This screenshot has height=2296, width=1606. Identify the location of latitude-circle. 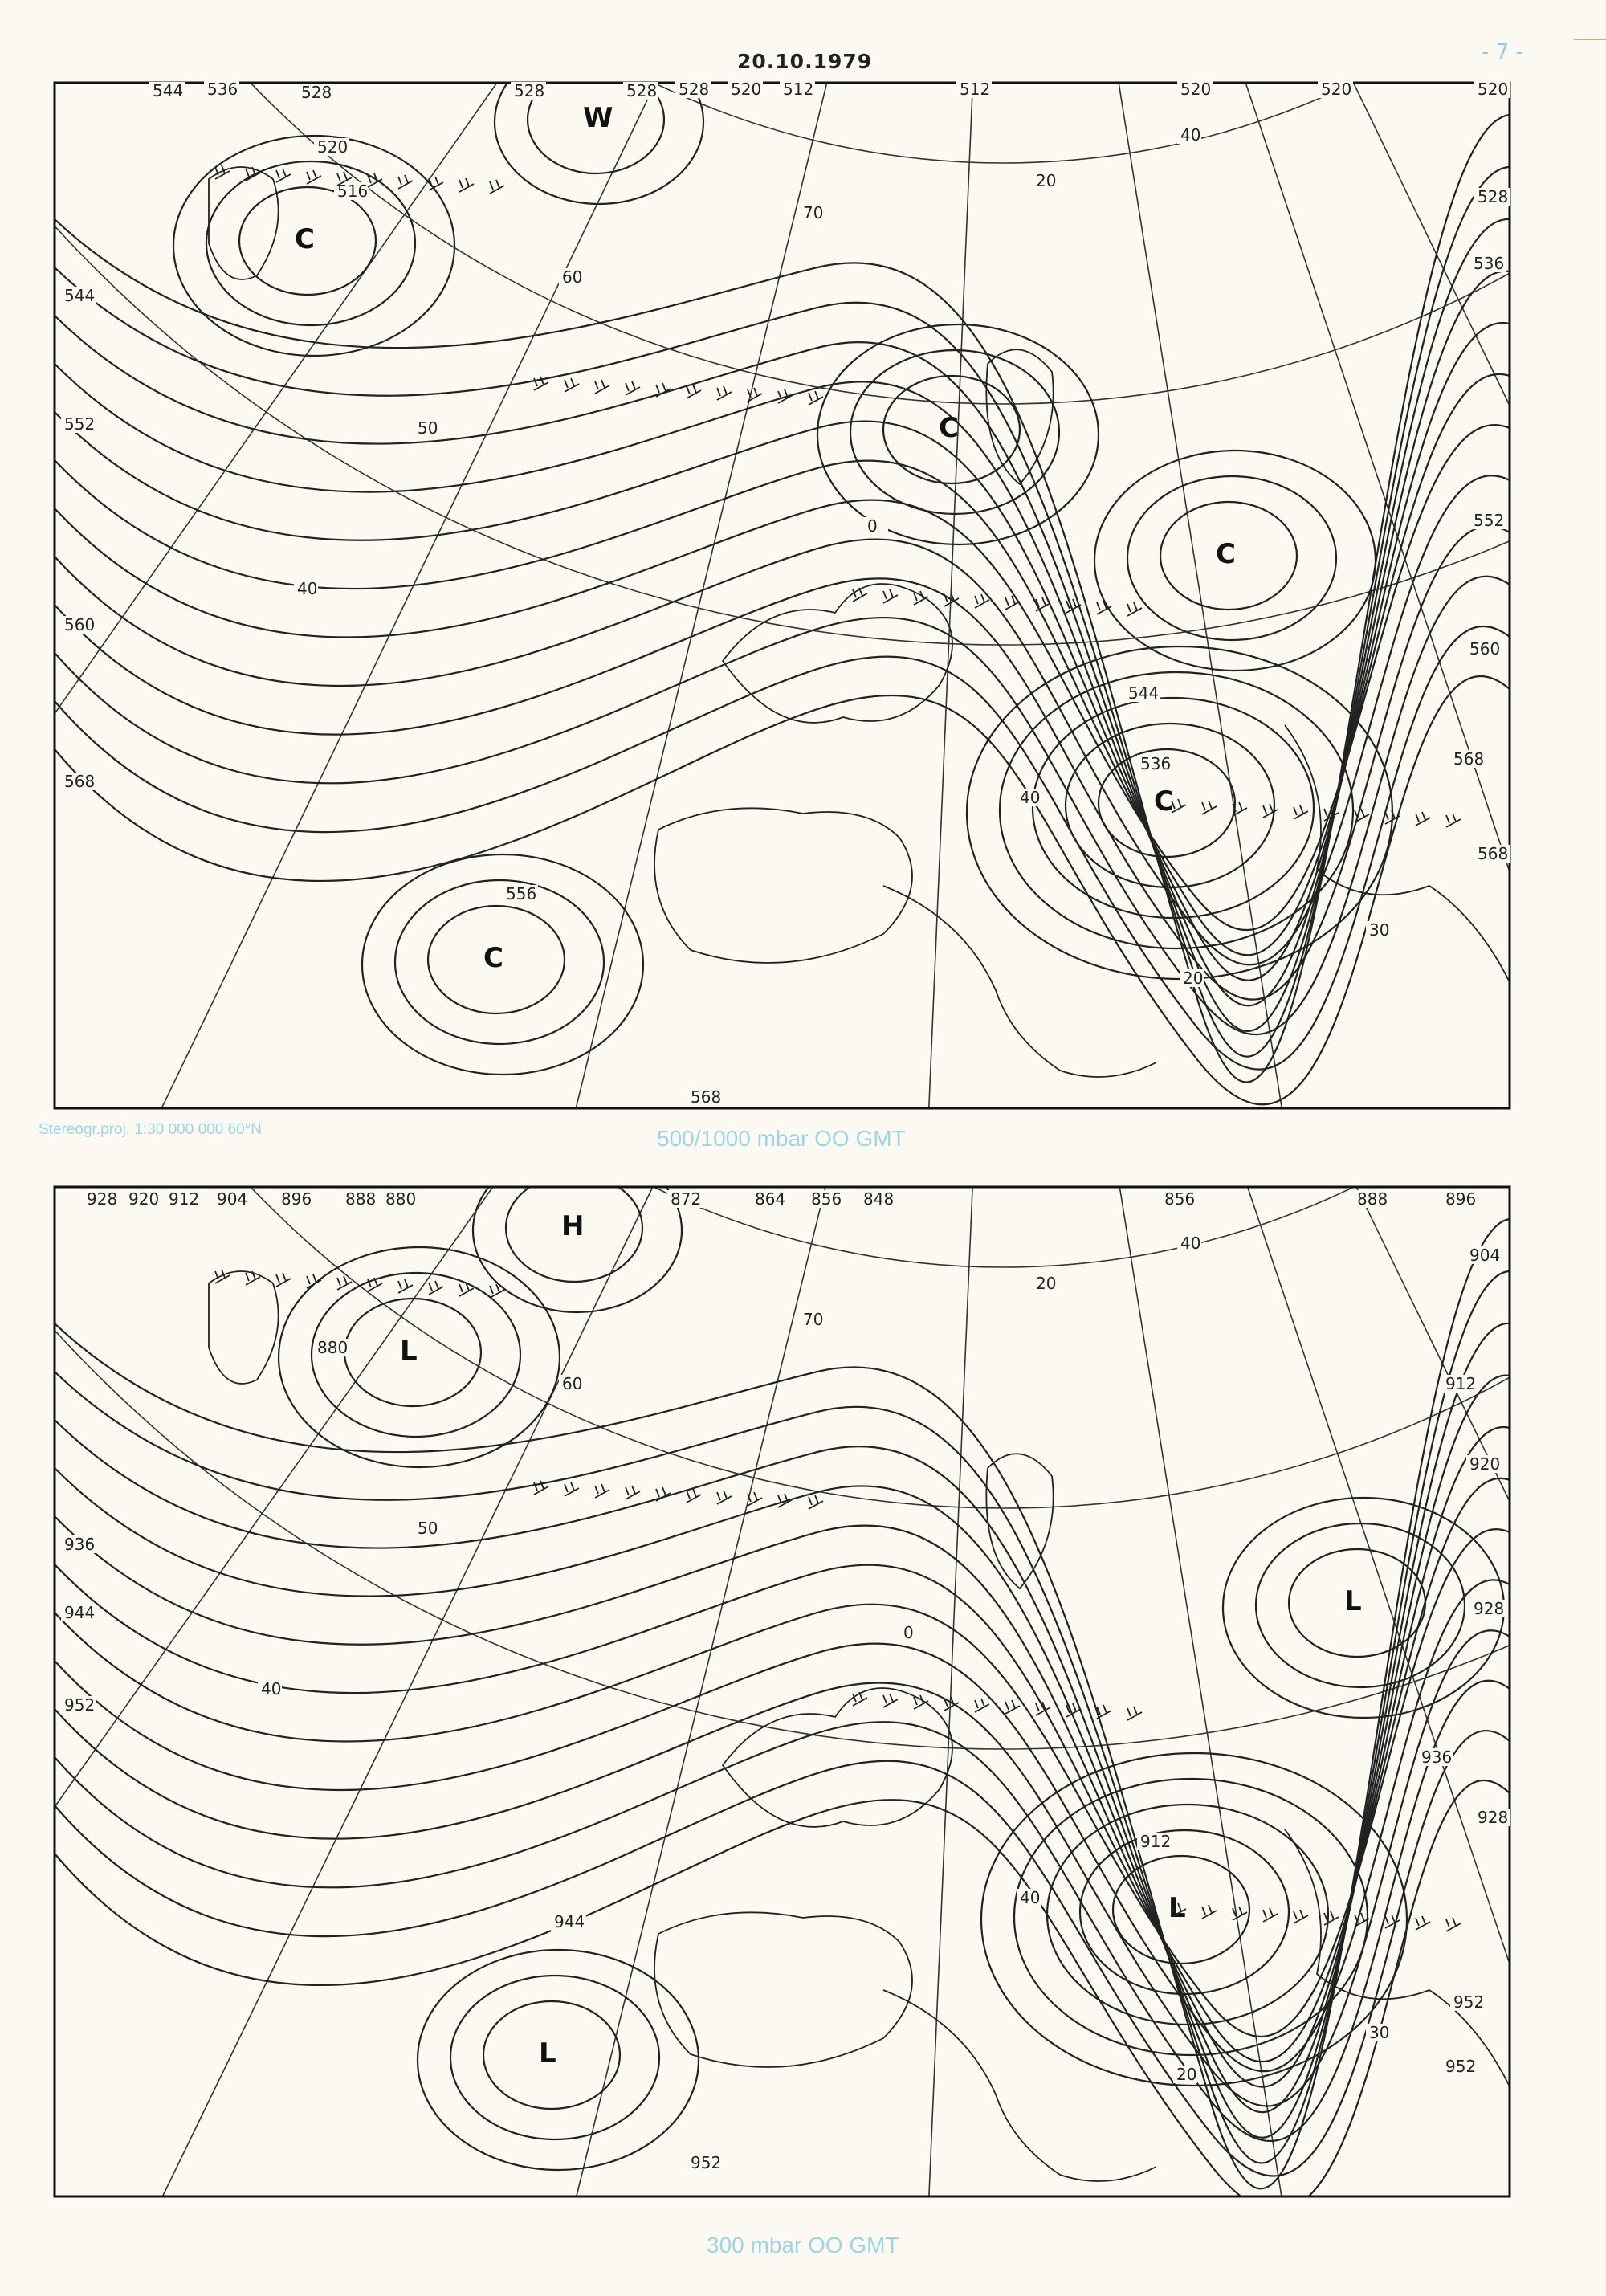
(1004, 1227).